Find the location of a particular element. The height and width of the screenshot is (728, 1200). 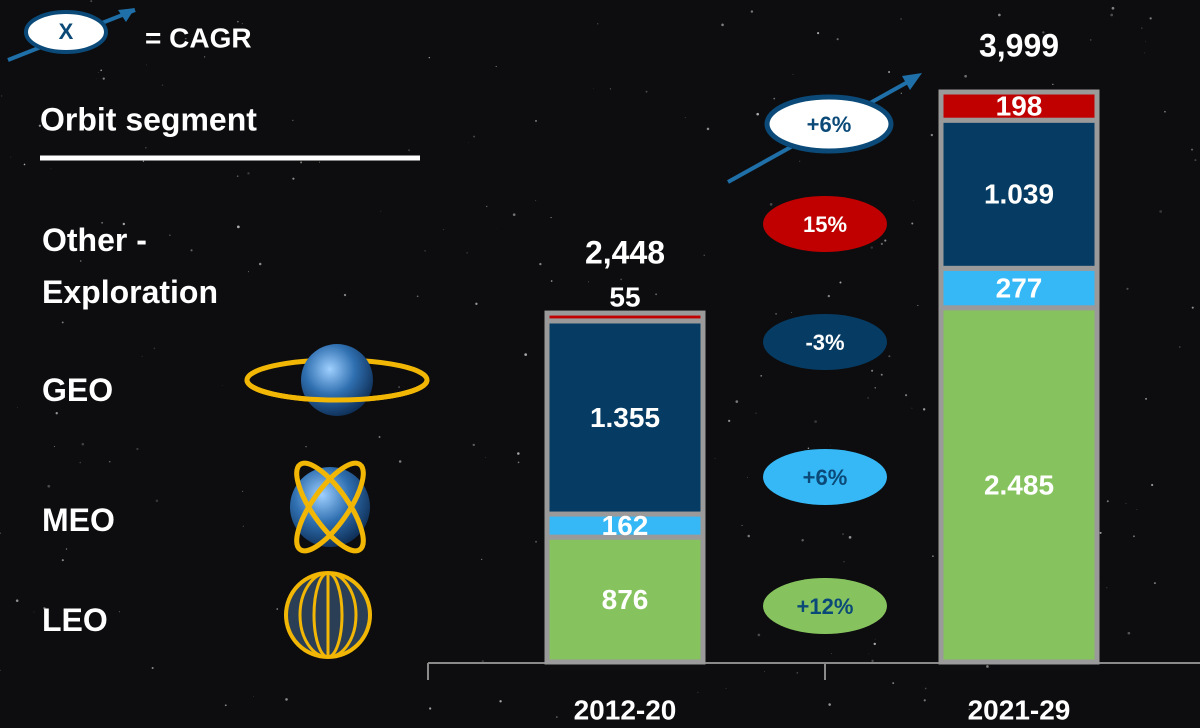

total-label: 3,999 is located at coordinates (1019, 45).